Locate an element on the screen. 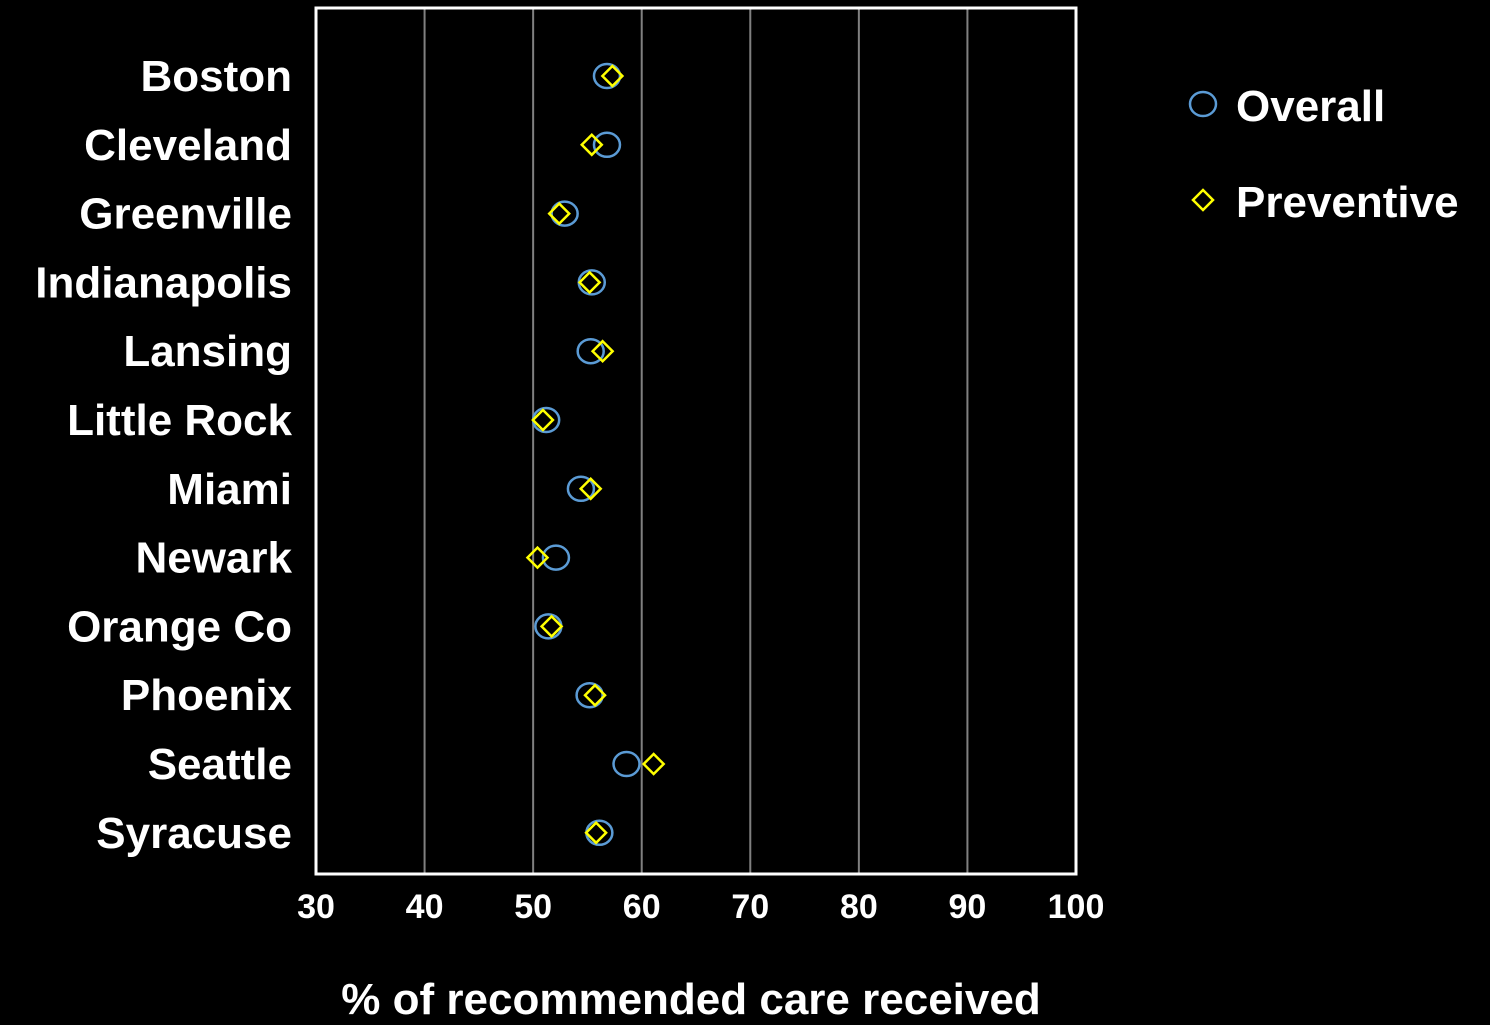  category-label: Little Rock is located at coordinates (179, 420).